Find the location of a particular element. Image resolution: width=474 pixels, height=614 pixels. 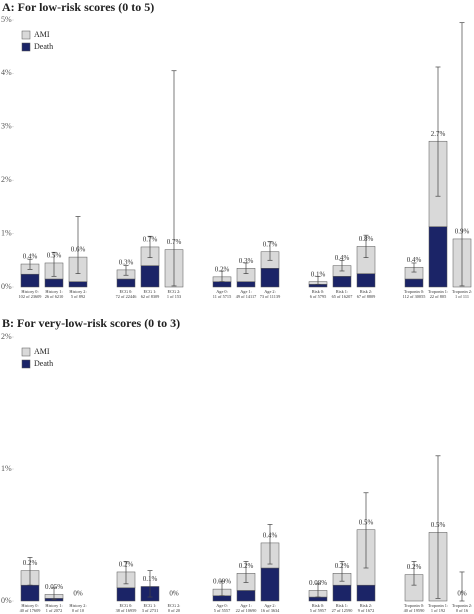

x-tick-count: 1 of 192 is located at coordinates (438, 610).